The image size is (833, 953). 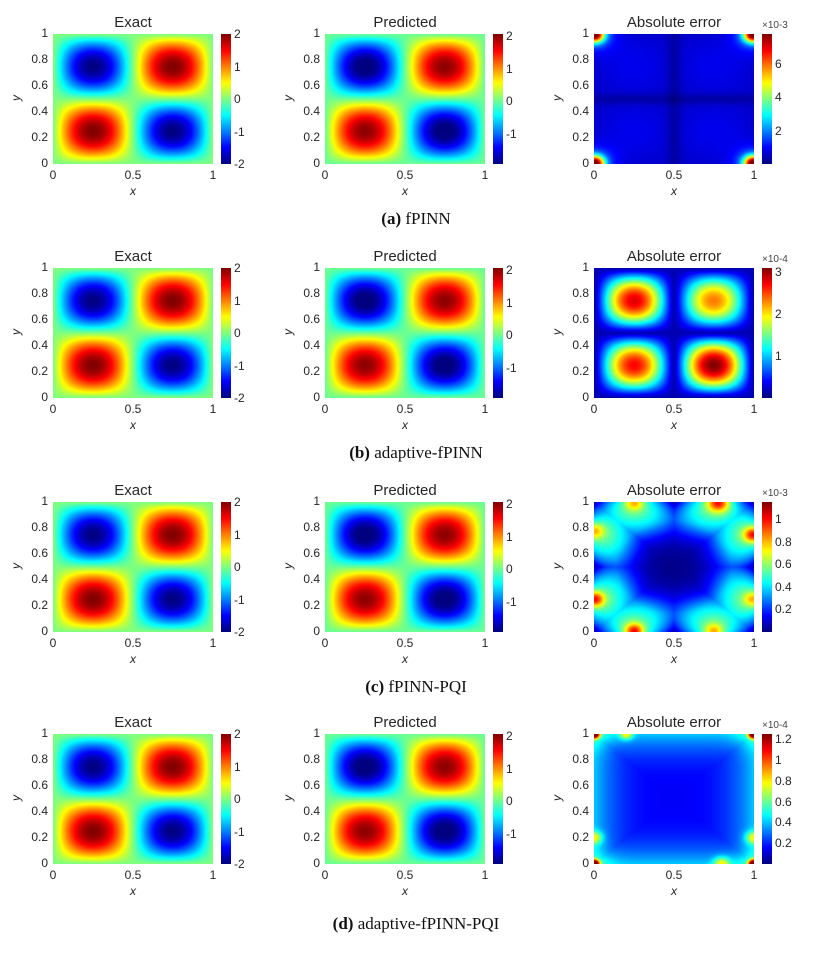 I want to click on panel-title: Exact, so click(x=133, y=22).